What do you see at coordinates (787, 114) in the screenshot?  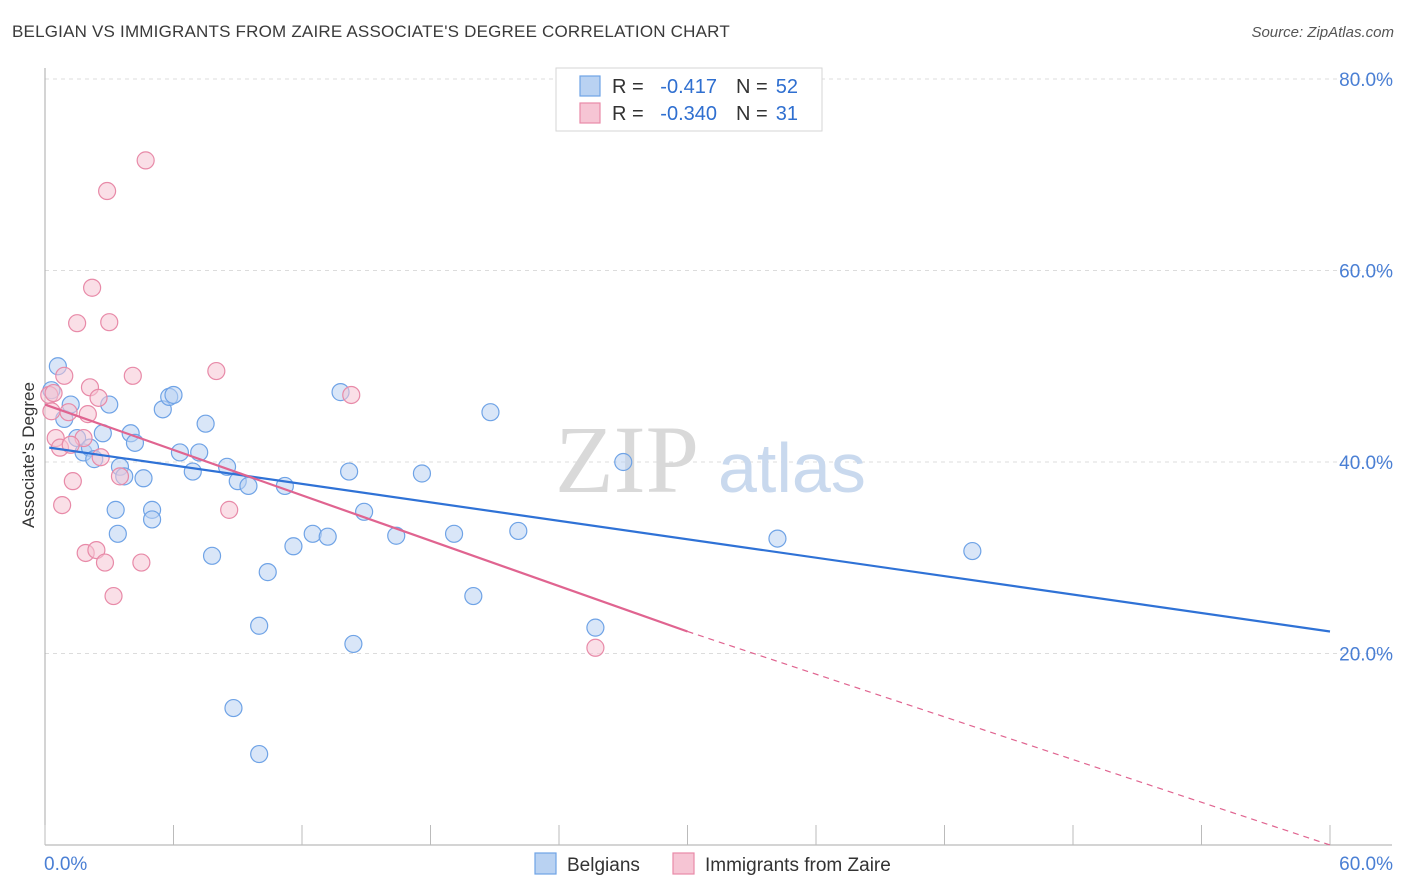 I see `legend-n-value: 31` at bounding box center [787, 114].